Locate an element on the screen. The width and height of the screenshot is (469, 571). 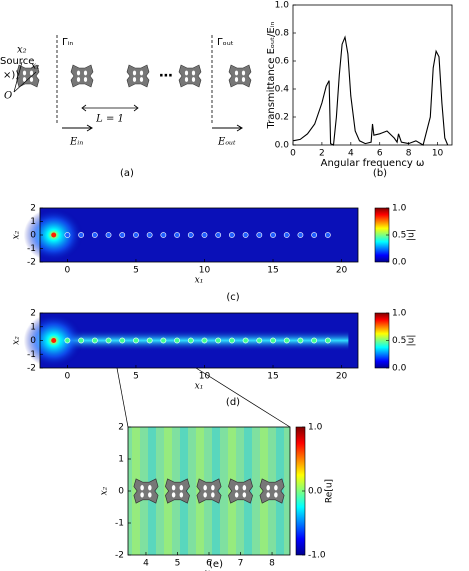
panel-label: (d) is located at coordinates (233, 402).